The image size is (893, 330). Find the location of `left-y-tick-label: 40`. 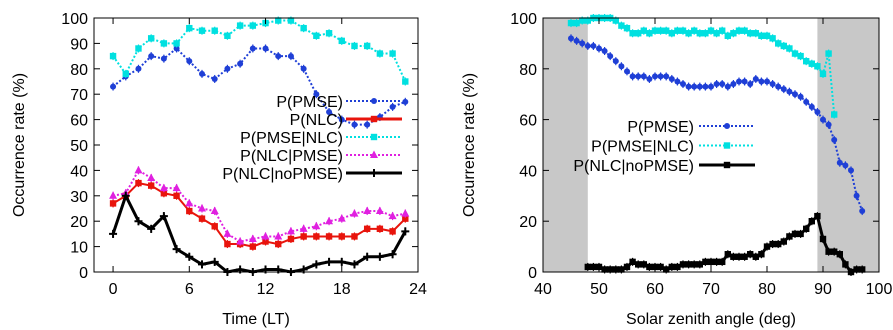

left-y-tick-label: 40 is located at coordinates (79, 171).